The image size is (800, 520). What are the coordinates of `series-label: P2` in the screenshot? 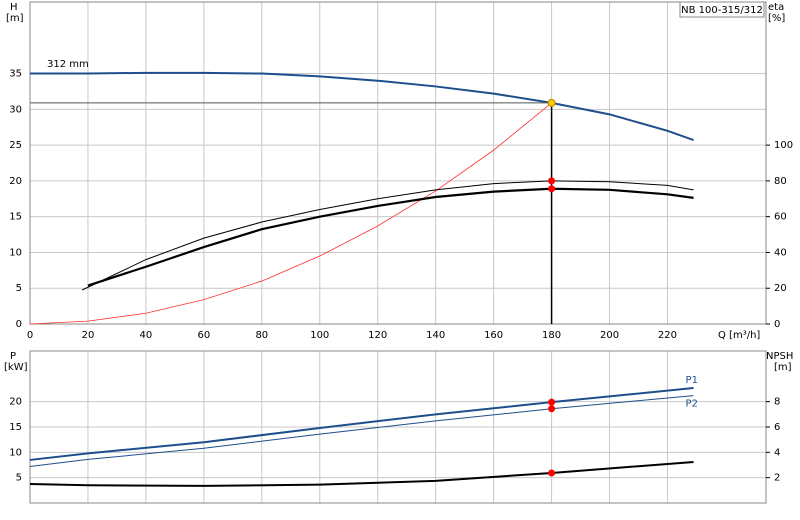 It's located at (692, 404).